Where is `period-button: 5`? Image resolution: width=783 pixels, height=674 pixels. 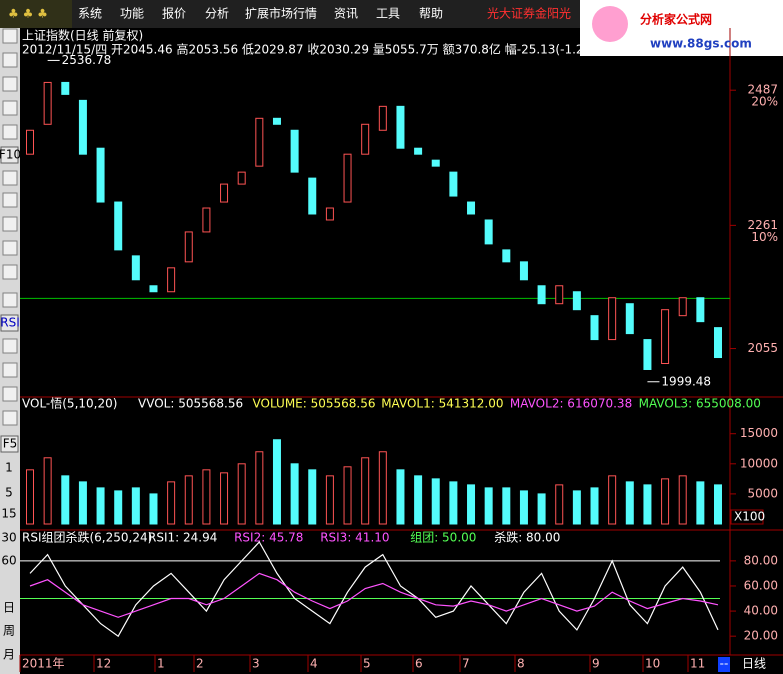
period-button: 5 is located at coordinates (9, 493).